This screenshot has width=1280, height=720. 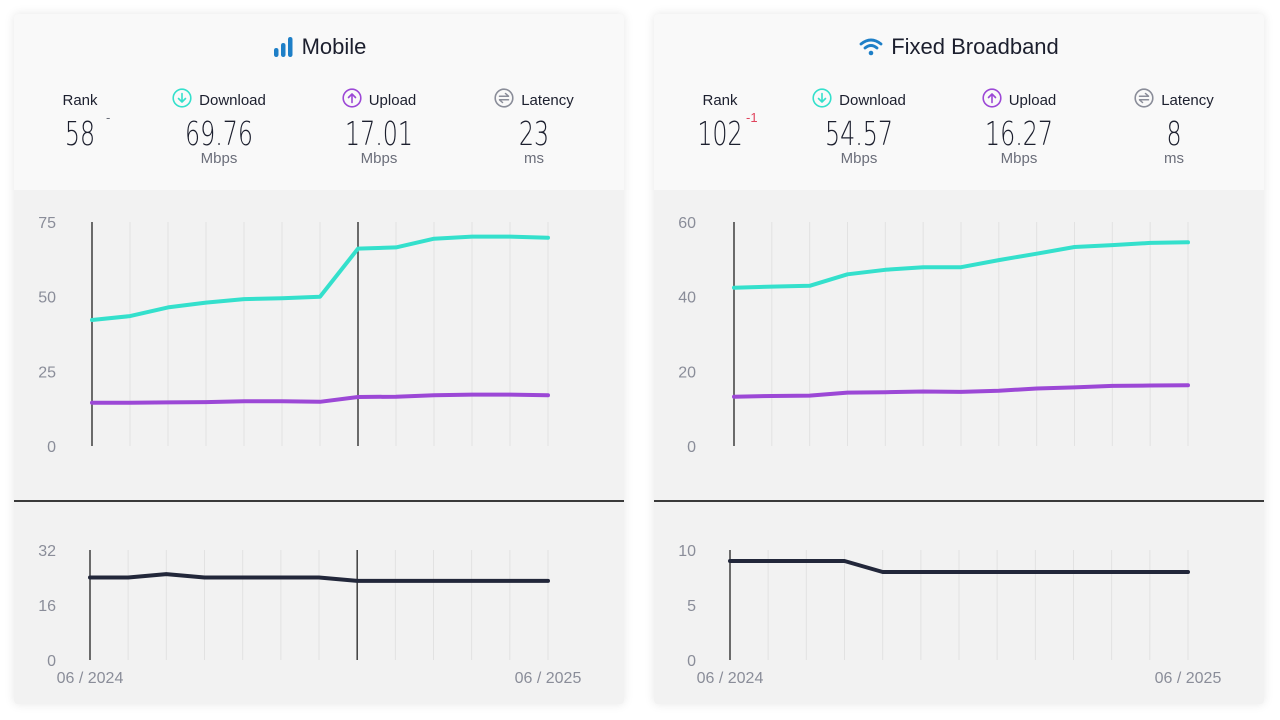 What do you see at coordinates (720, 133) in the screenshot?
I see `rank-value: 102` at bounding box center [720, 133].